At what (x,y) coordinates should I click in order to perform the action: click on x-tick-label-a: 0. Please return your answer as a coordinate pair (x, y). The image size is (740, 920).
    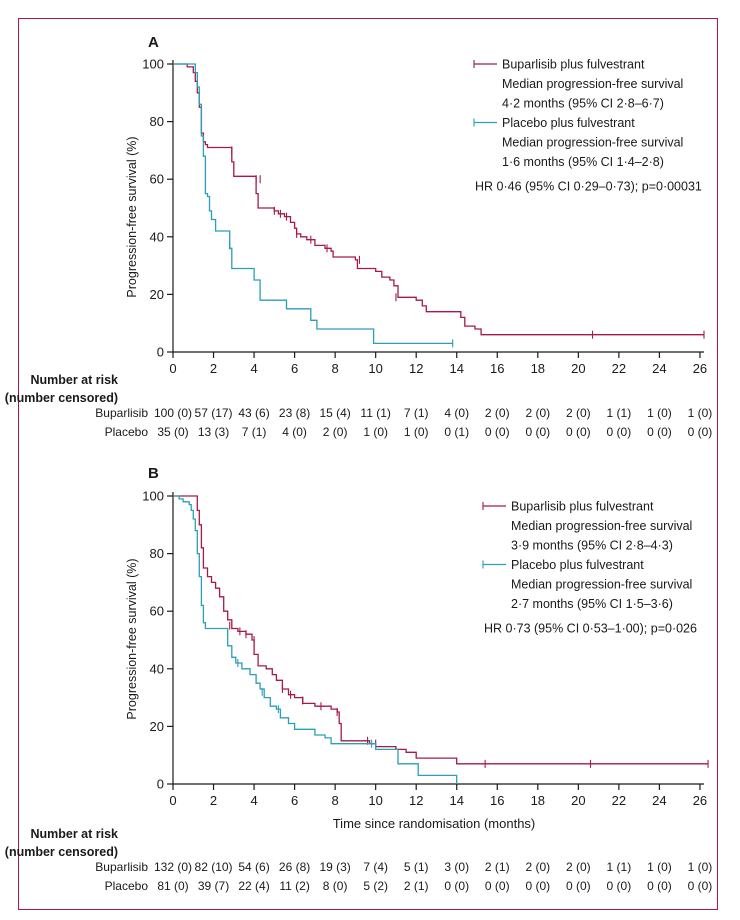
    Looking at the image, I should click on (172, 368).